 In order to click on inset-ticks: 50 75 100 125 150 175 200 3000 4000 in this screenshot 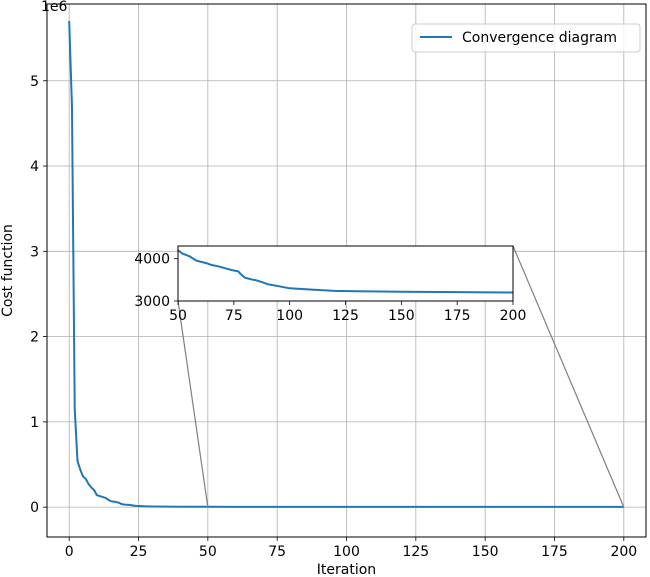, I will do `click(330, 288)`.